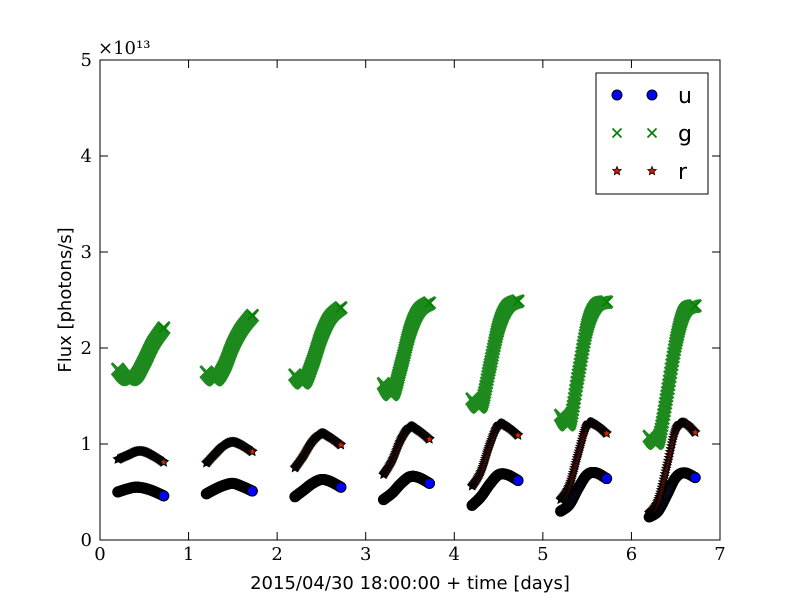  I want to click on legend-label-u: u, so click(685, 96).